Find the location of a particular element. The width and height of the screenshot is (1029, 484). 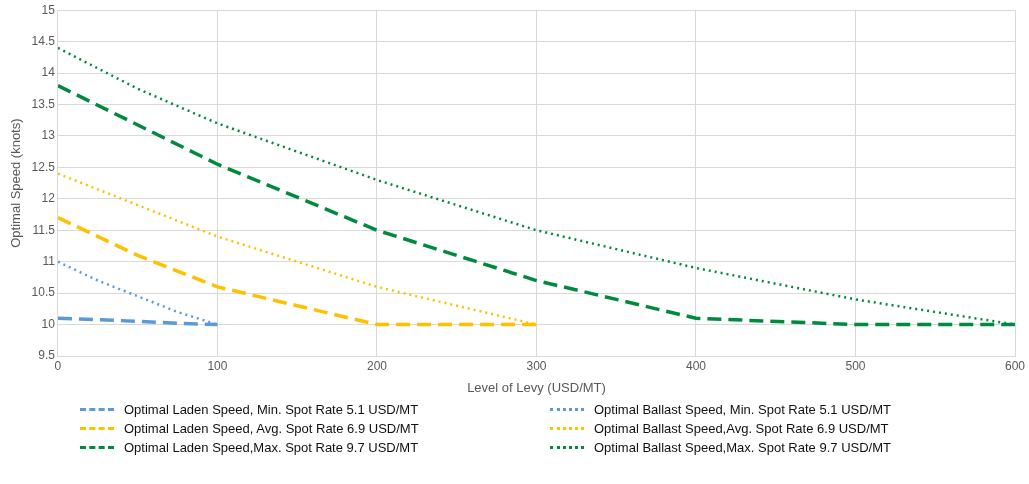

x-tick-label: 500 is located at coordinates (855, 365).